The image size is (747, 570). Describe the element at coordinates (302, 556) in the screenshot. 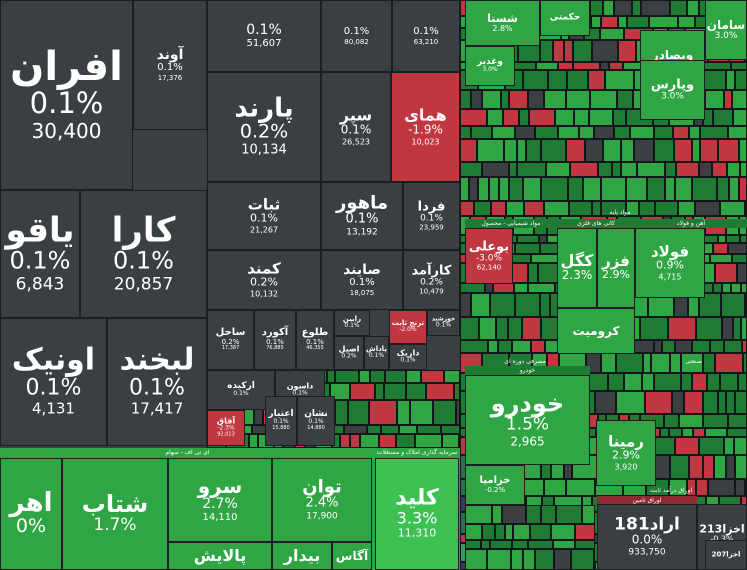

I see `tile-bidar: بیدار` at that location.